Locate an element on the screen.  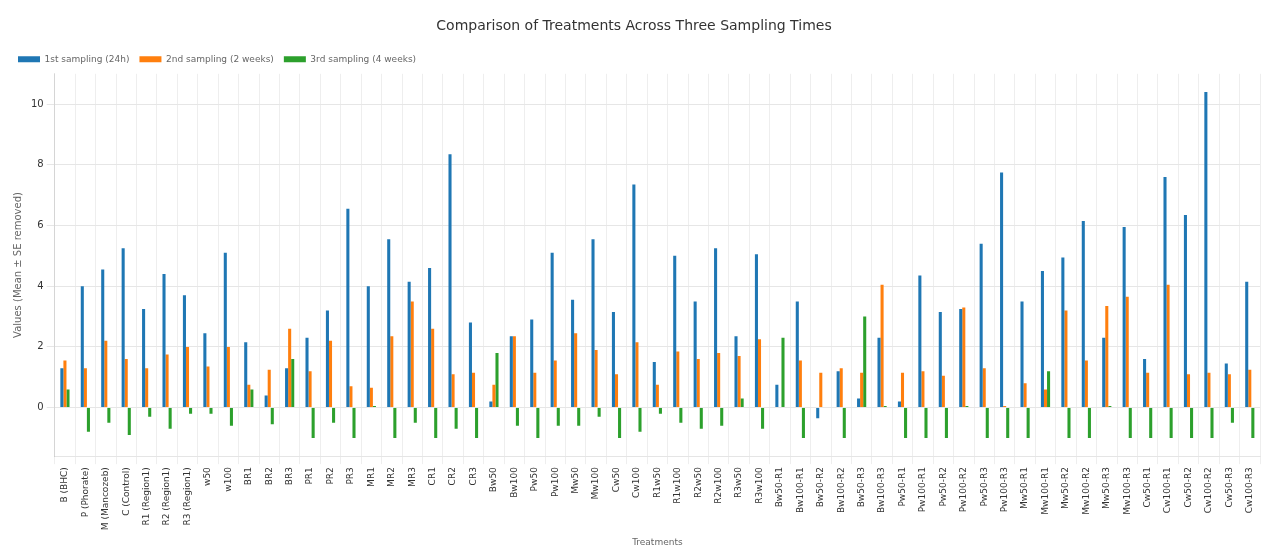
x-tick-label: MR1 is located at coordinates (370, 477).